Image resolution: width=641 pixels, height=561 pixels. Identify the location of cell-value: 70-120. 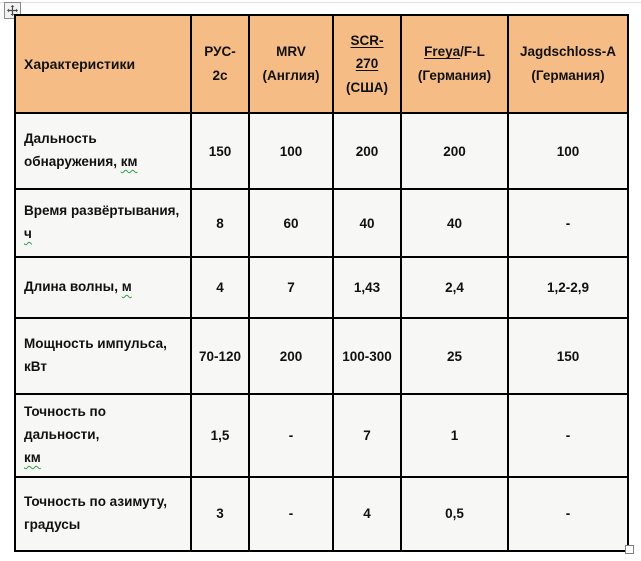
(220, 356).